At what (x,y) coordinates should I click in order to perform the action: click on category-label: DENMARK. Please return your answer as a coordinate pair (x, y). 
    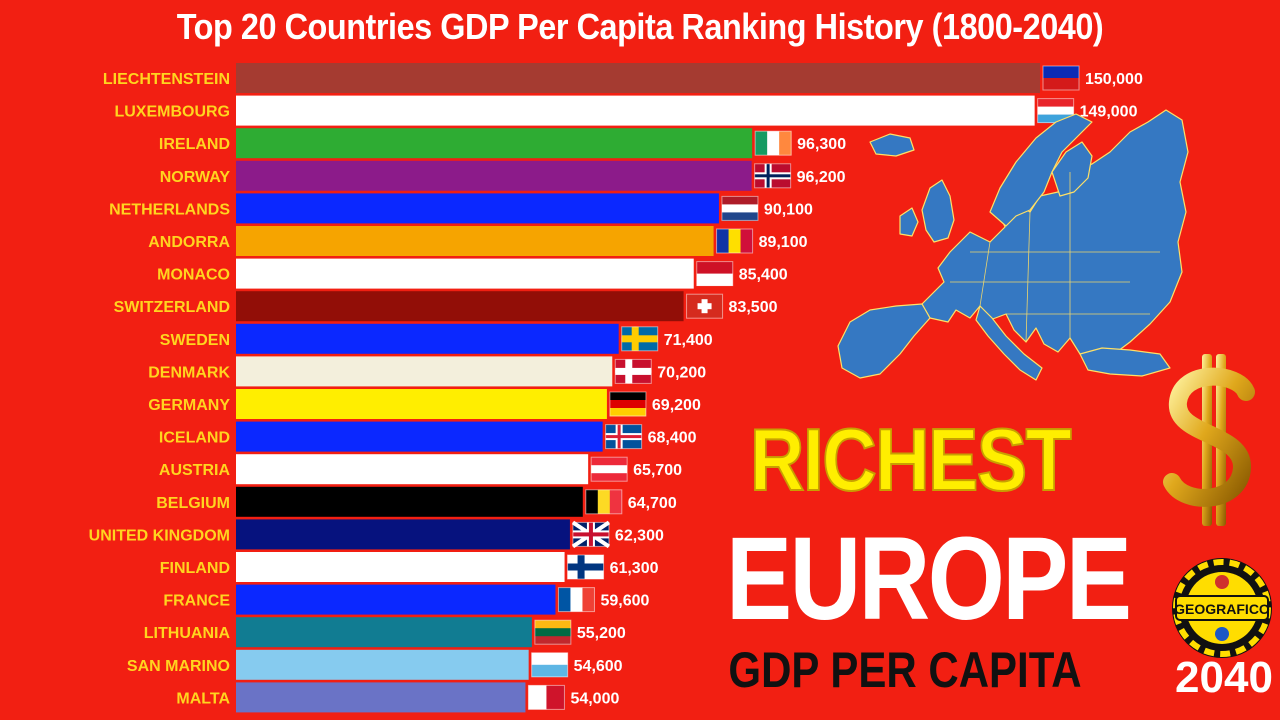
    Looking at the image, I should click on (189, 372).